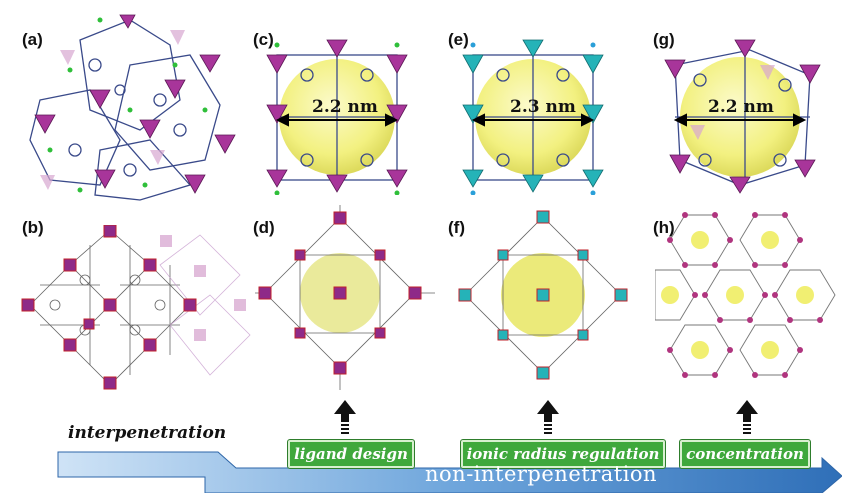  I want to click on pore-size-g: 2.2 nm, so click(741, 107).